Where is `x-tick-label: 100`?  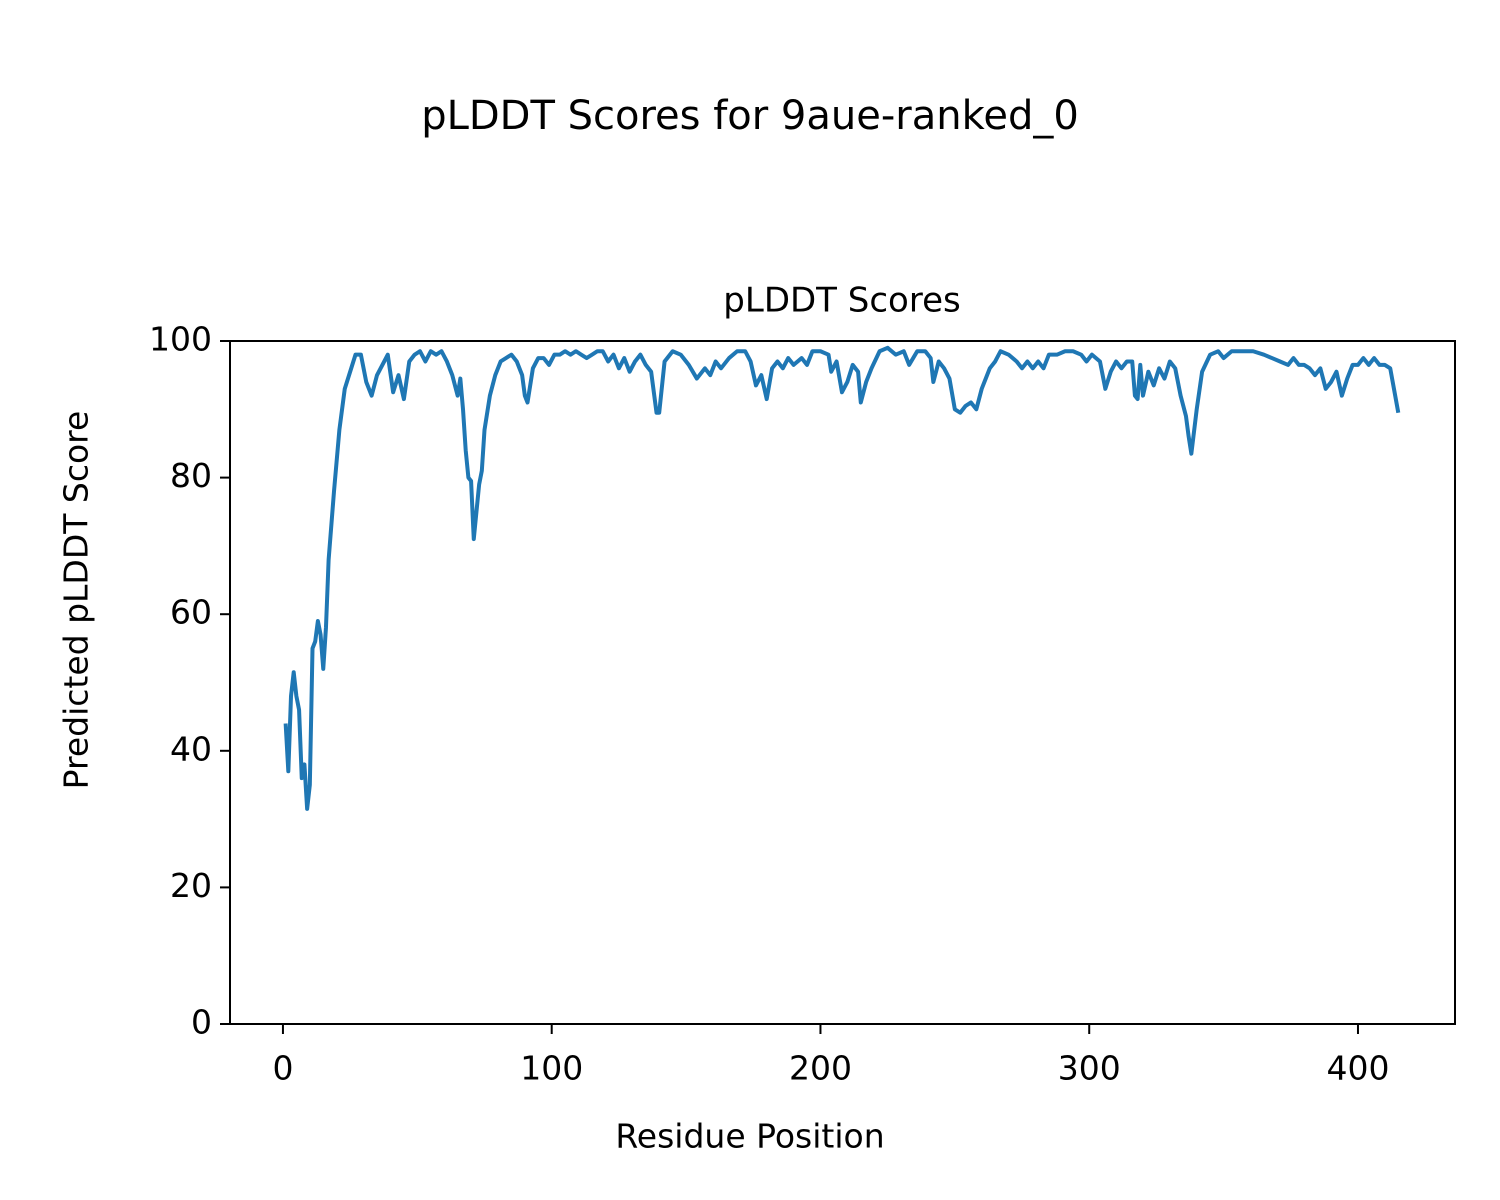 x-tick-label: 100 is located at coordinates (551, 1068).